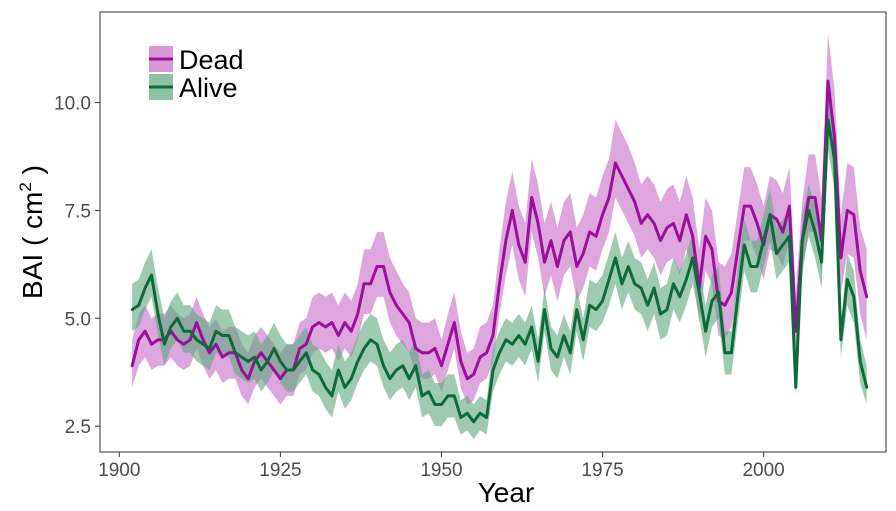 The image size is (896, 511). I want to click on y-tick-label: 7.5, so click(78, 211).